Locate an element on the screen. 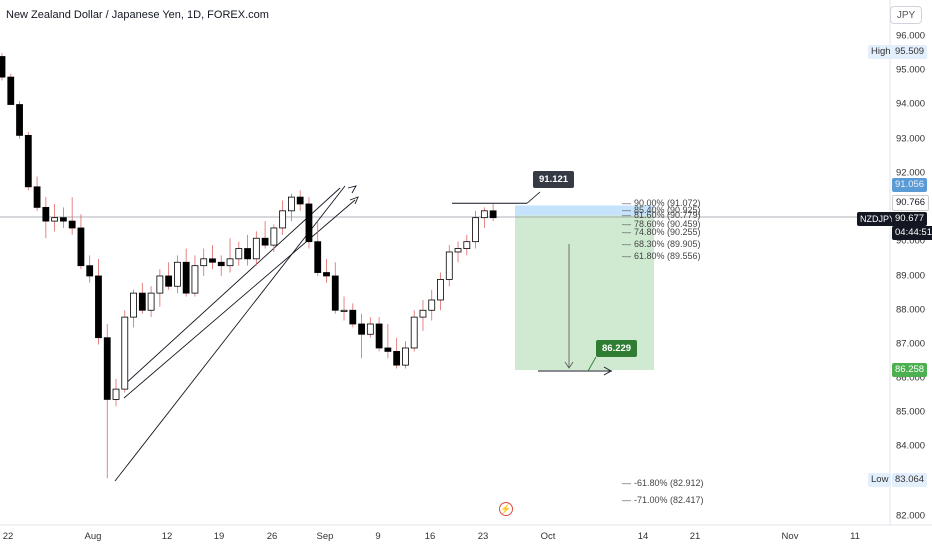  price-tick-label: 86.000 is located at coordinates (911, 378).